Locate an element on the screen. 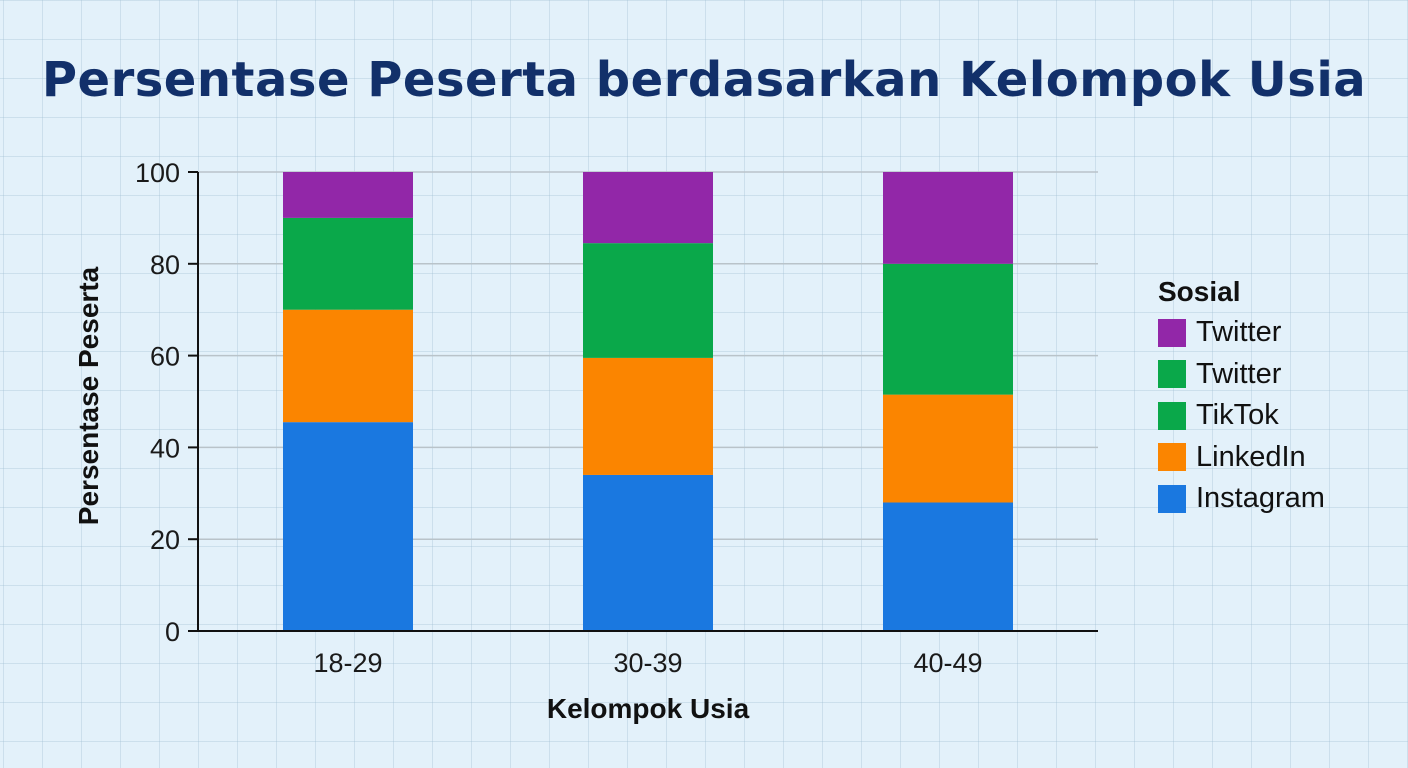 The width and height of the screenshot is (1408, 768). y-tick-label: 0 is located at coordinates (172, 632).